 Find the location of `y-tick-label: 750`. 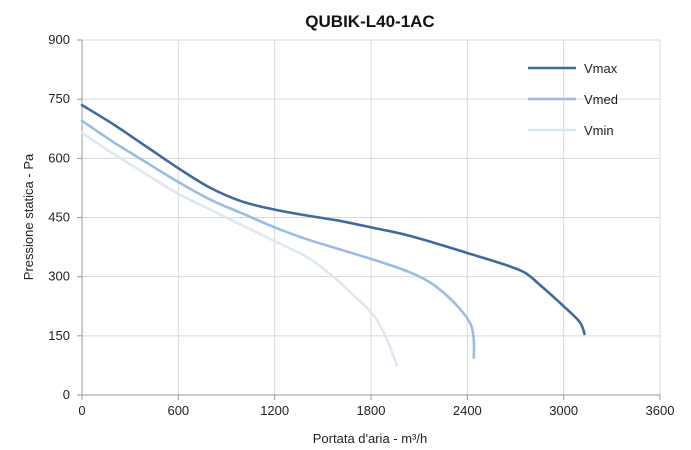

y-tick-label: 750 is located at coordinates (59, 98).